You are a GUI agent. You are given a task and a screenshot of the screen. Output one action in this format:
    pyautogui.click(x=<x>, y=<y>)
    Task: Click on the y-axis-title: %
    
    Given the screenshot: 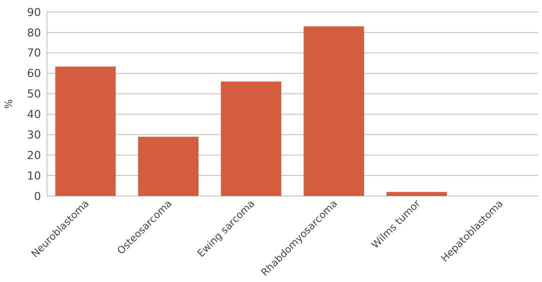 What is the action you would take?
    pyautogui.click(x=9, y=104)
    